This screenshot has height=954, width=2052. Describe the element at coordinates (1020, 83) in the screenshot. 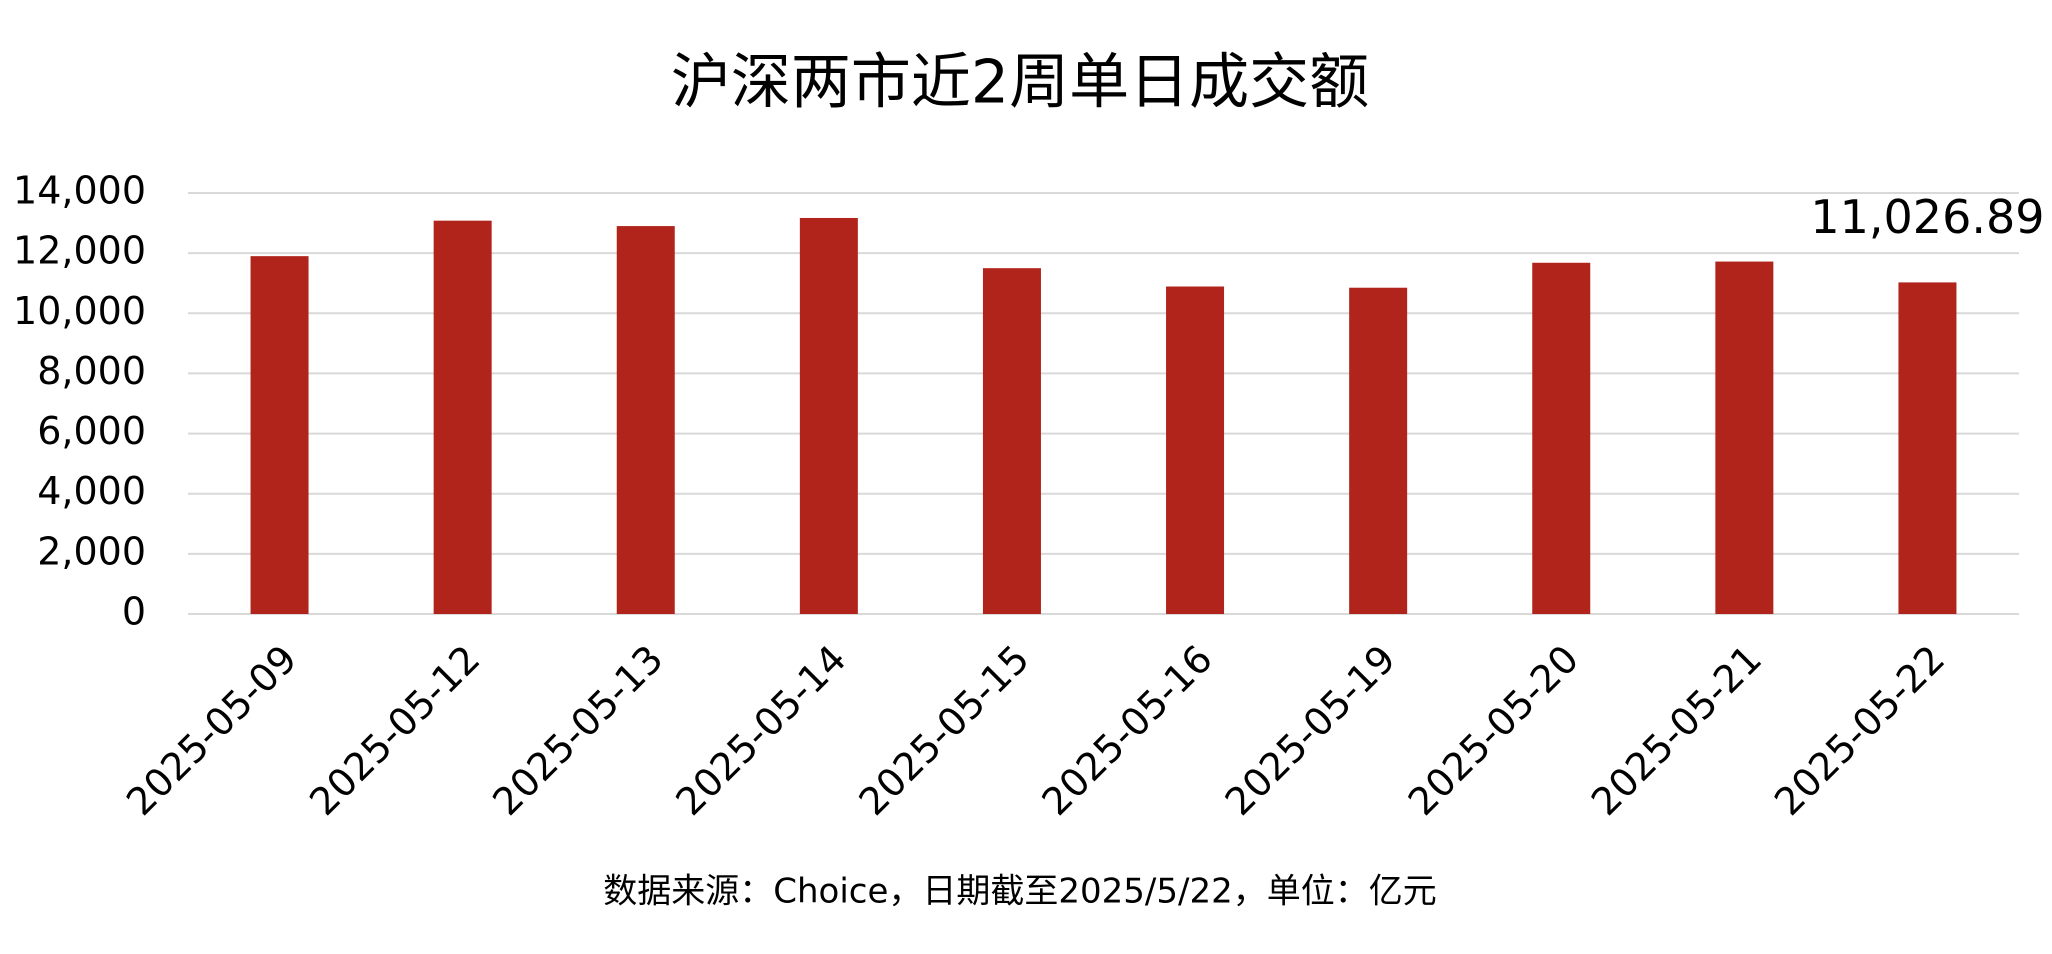

I see `chart-title: 沪深两市近2周单日成交额` at that location.